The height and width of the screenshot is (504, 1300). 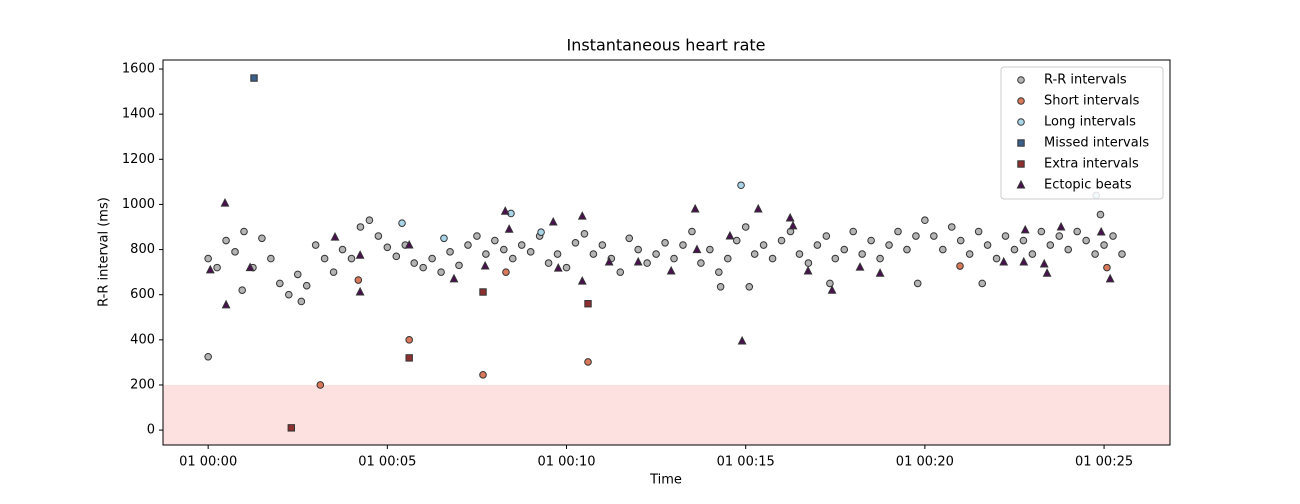 I want to click on shaded-region, so click(x=666, y=414).